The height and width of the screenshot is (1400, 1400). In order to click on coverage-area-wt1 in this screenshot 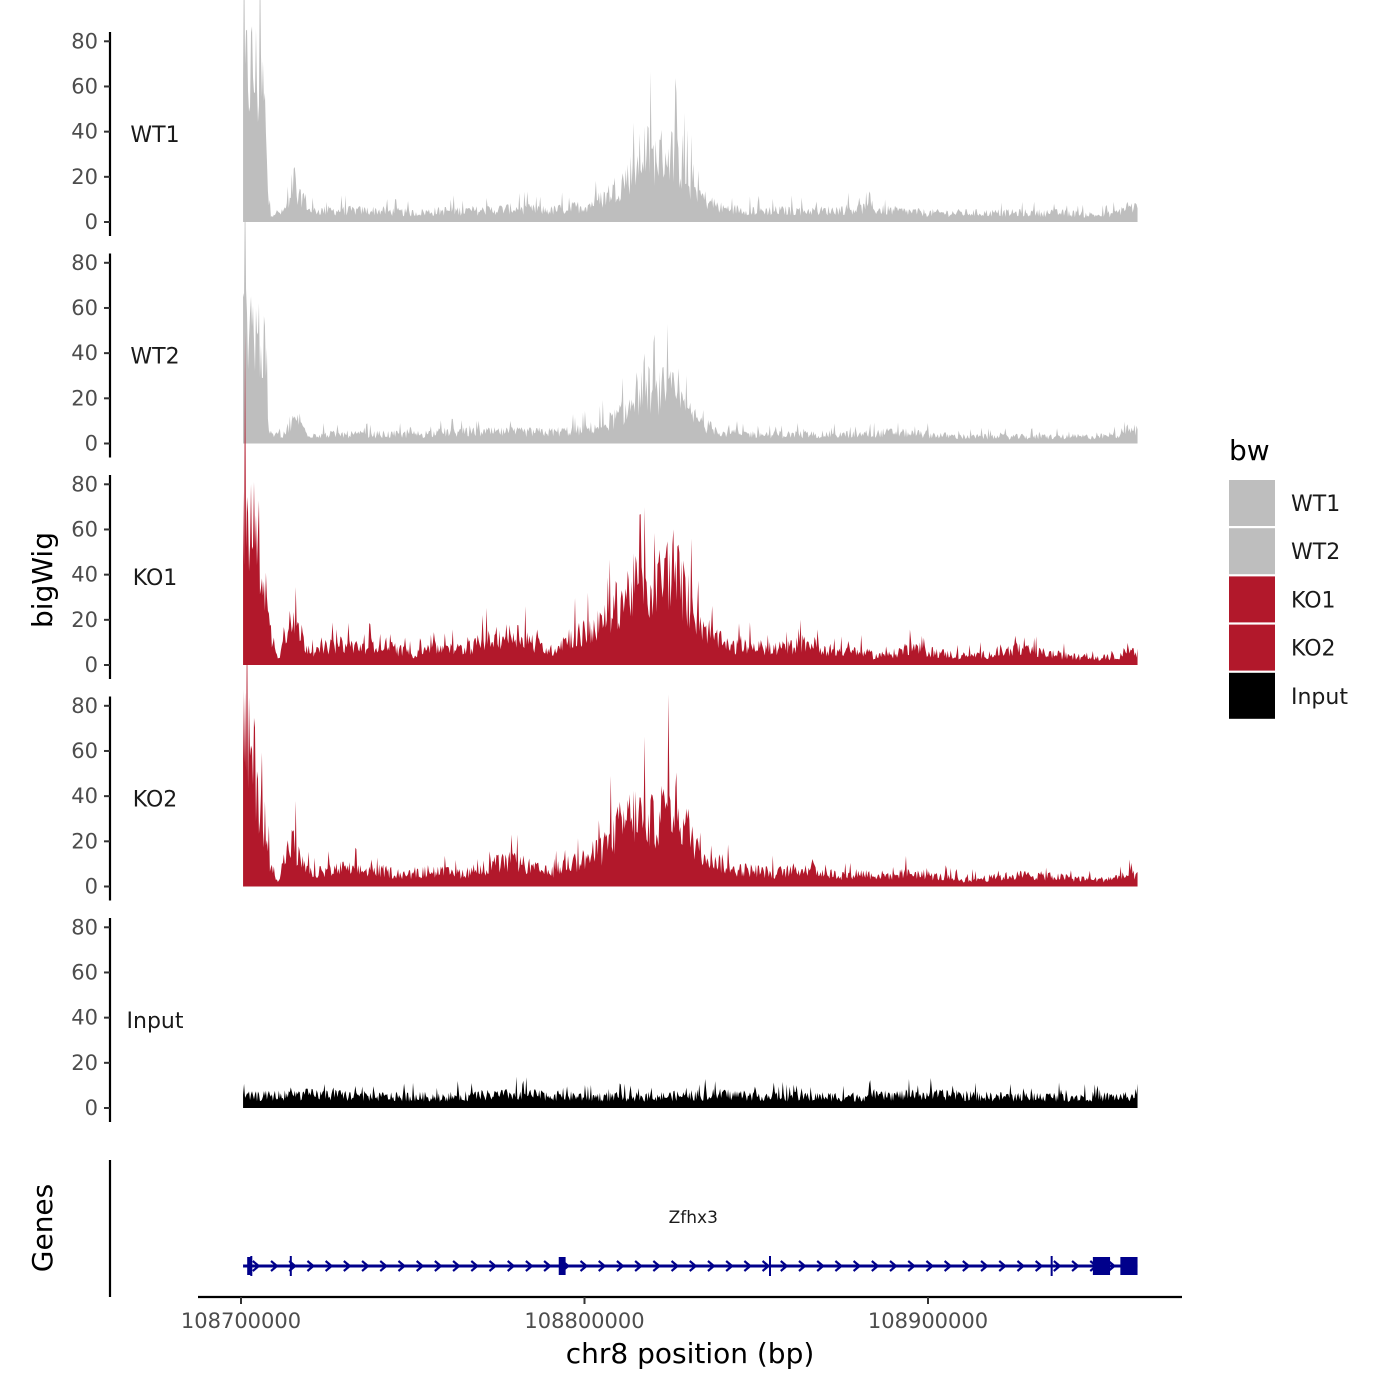, I will do `click(690, 111)`.